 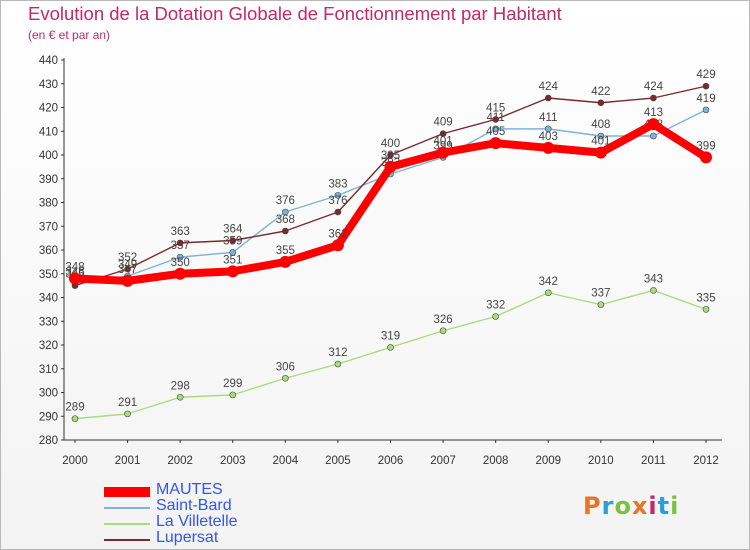 I want to click on data-label: 399, so click(x=705, y=146).